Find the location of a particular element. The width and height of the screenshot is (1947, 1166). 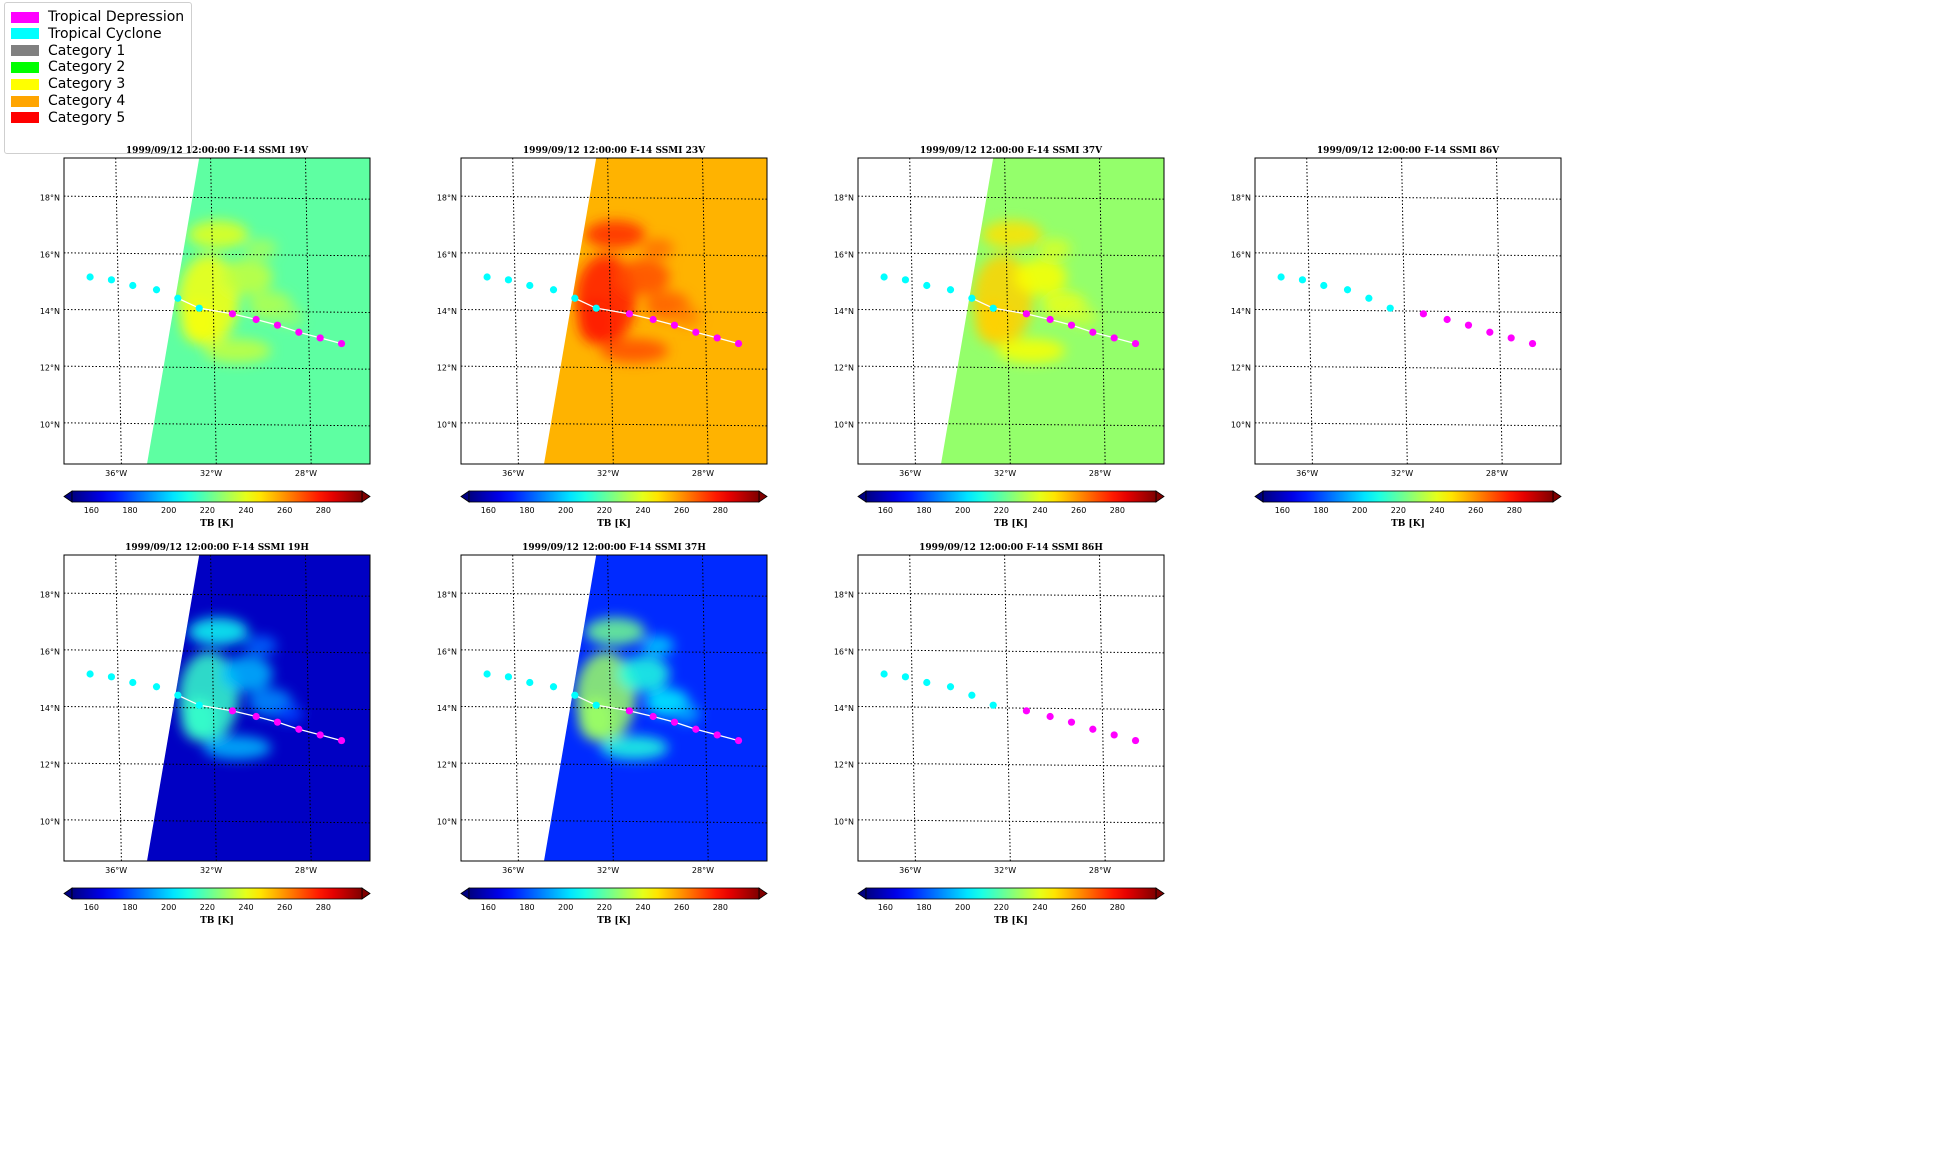

legend-item: Tropical Depression is located at coordinates (97, 17).